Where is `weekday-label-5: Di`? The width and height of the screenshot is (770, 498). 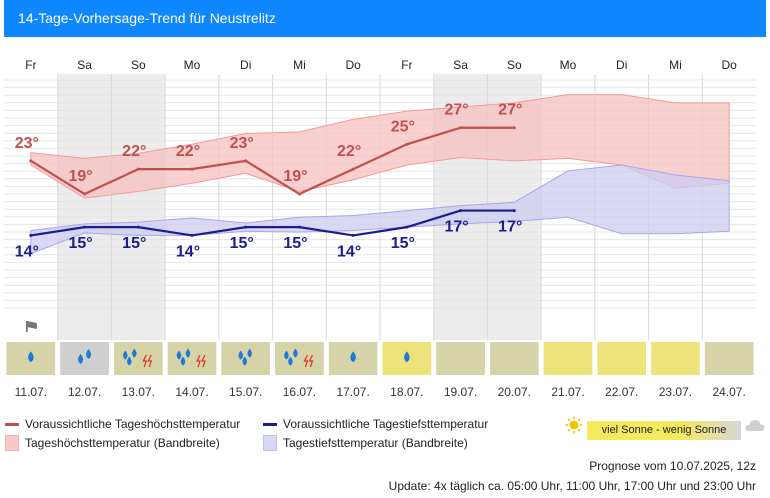 weekday-label-5: Di is located at coordinates (245, 65).